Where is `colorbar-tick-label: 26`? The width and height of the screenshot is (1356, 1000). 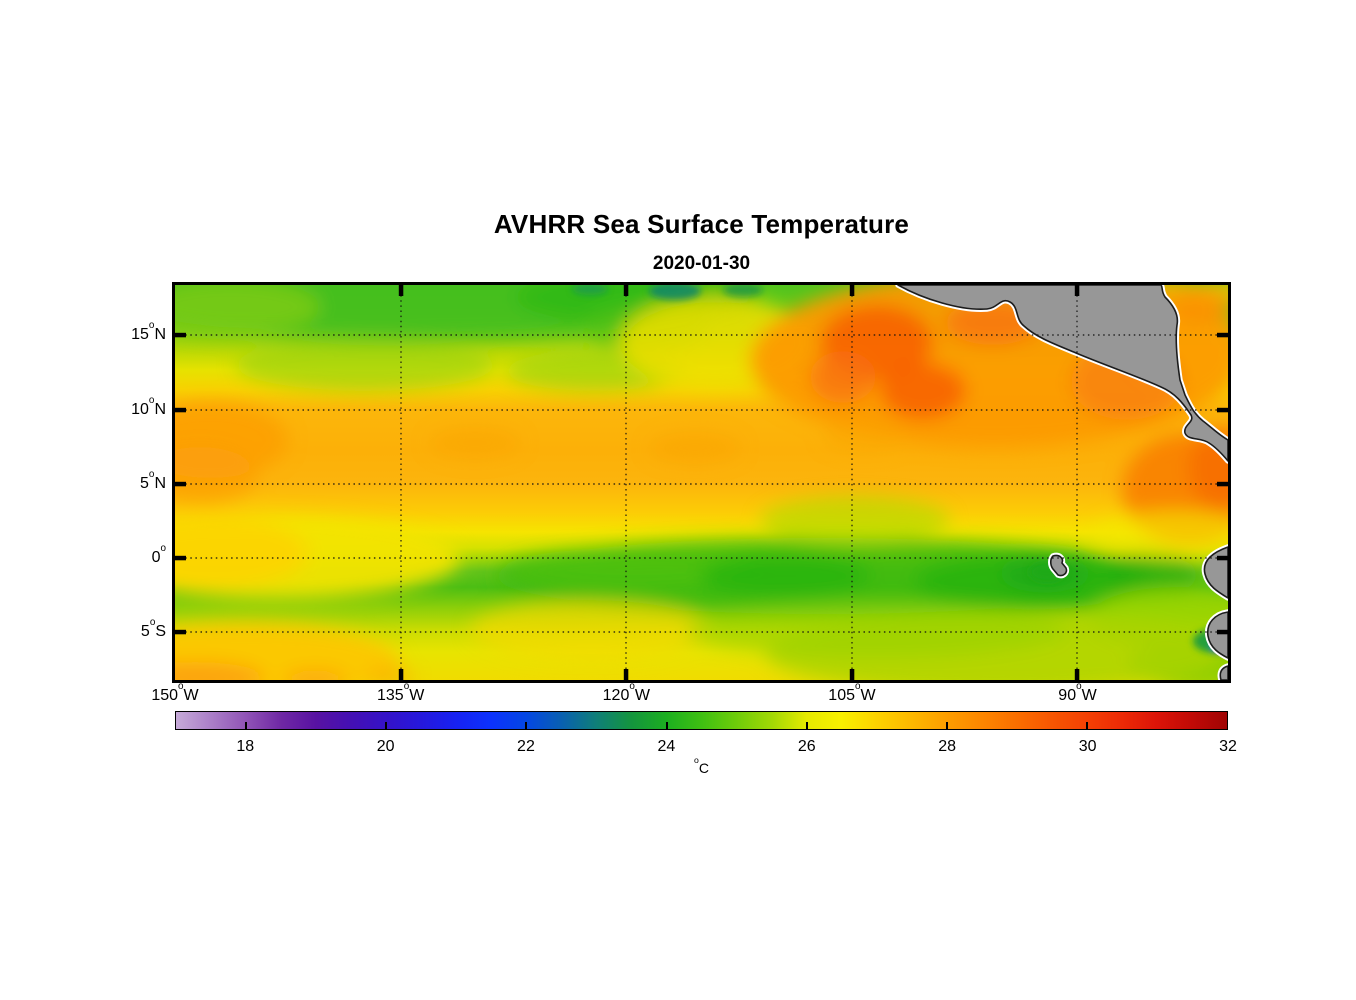 colorbar-tick-label: 26 is located at coordinates (806, 746).